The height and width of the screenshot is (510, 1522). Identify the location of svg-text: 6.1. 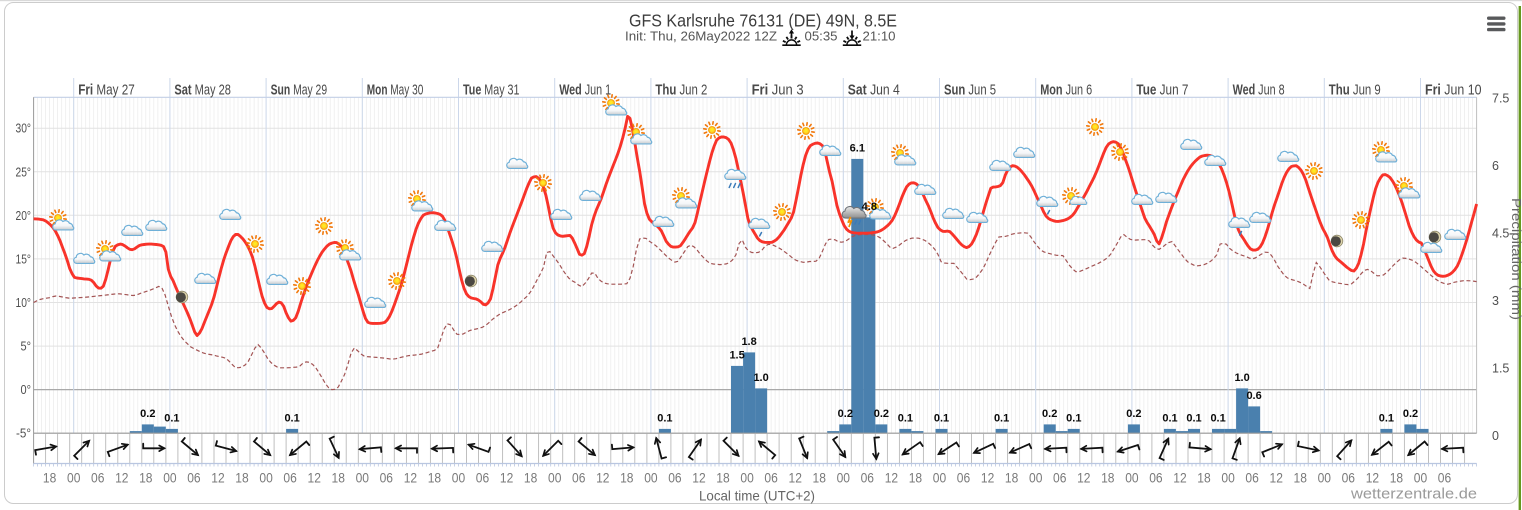
(857, 149).